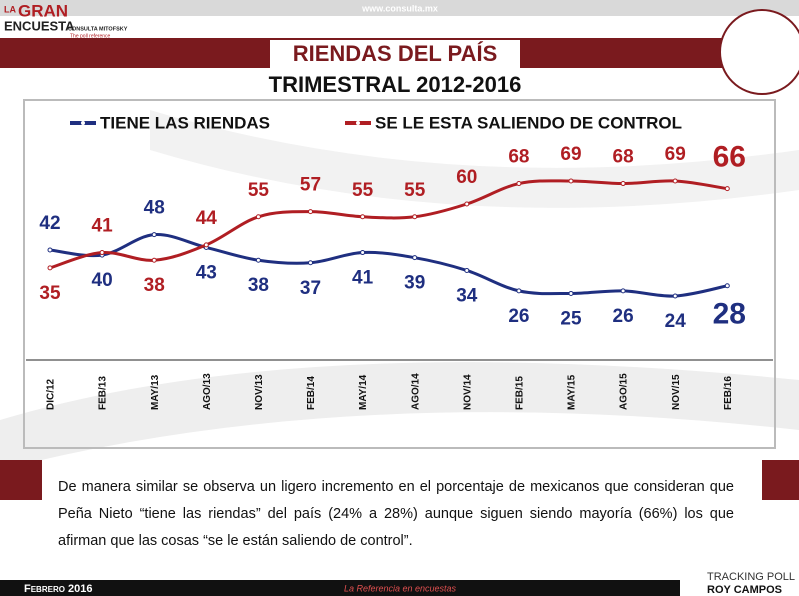  Describe the element at coordinates (98, 29) in the screenshot. I see `brand: CONSULTA MITOFSKY` at that location.